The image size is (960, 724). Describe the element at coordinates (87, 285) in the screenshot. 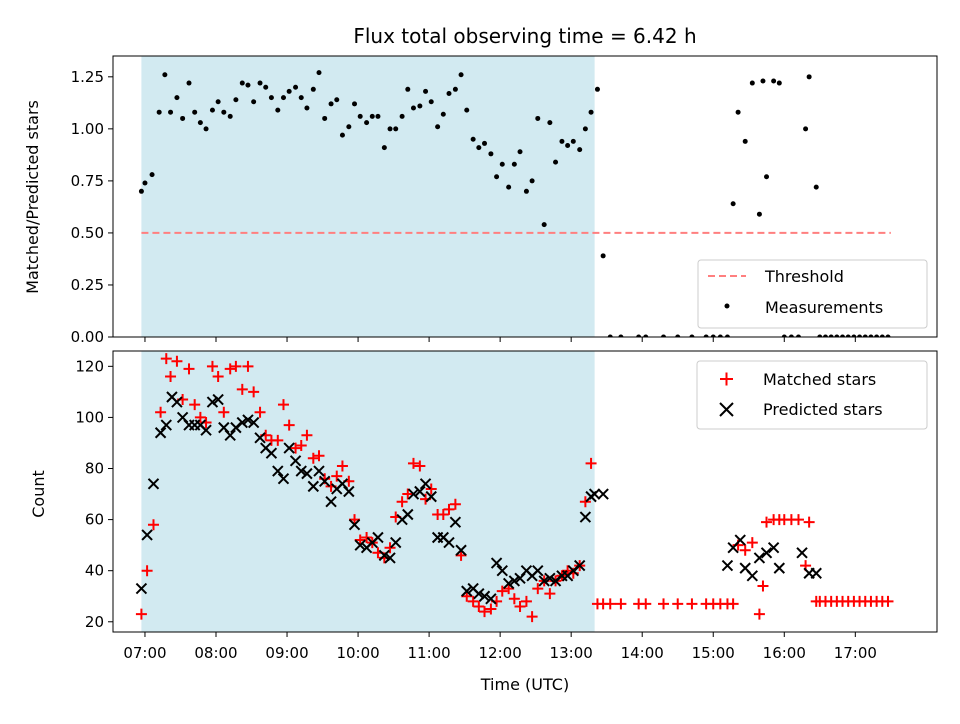

I see `top-ytick-label: 0.25` at that location.